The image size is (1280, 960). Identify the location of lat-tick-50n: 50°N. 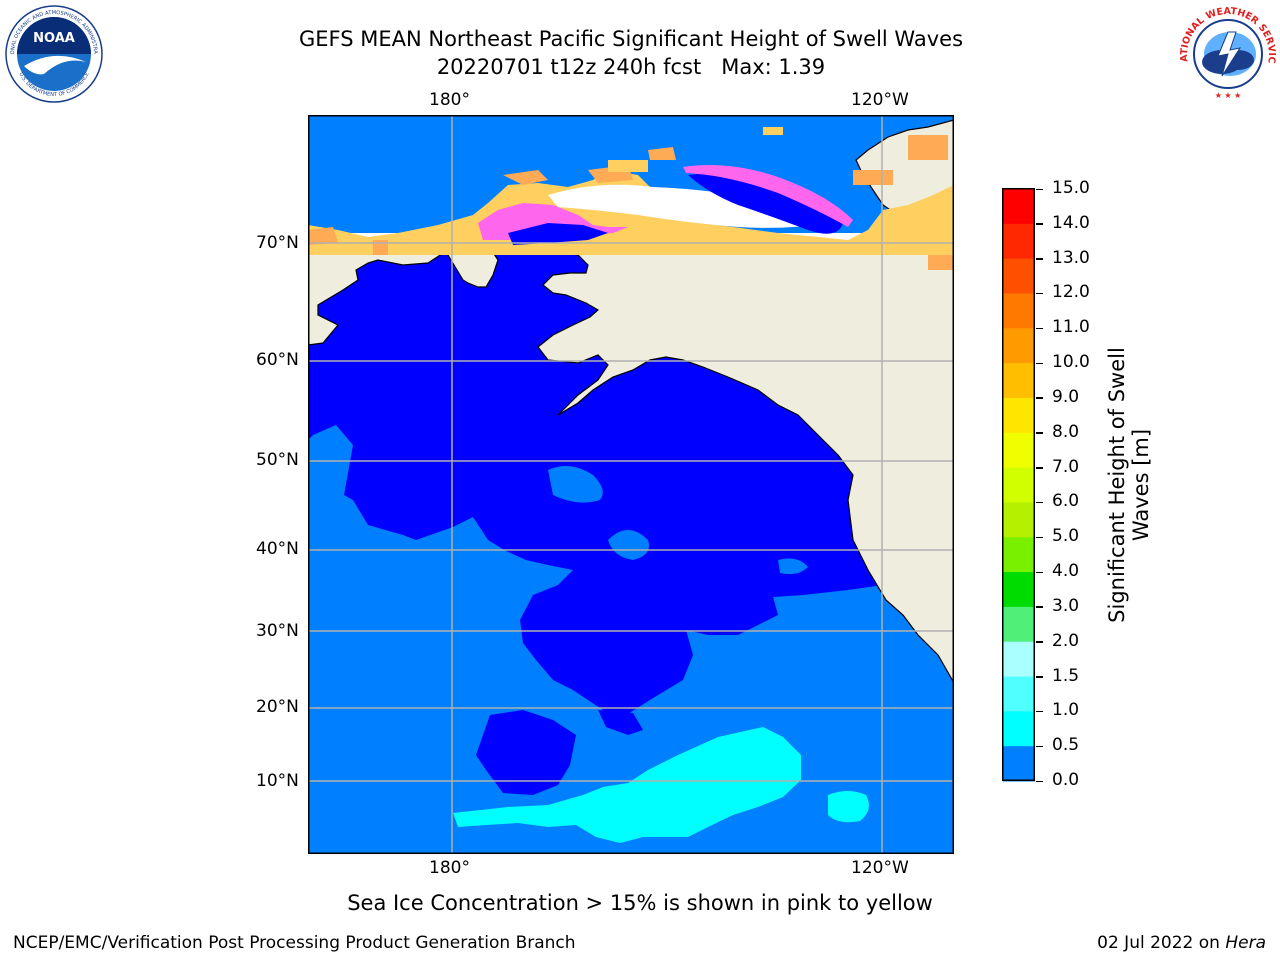
(277, 460).